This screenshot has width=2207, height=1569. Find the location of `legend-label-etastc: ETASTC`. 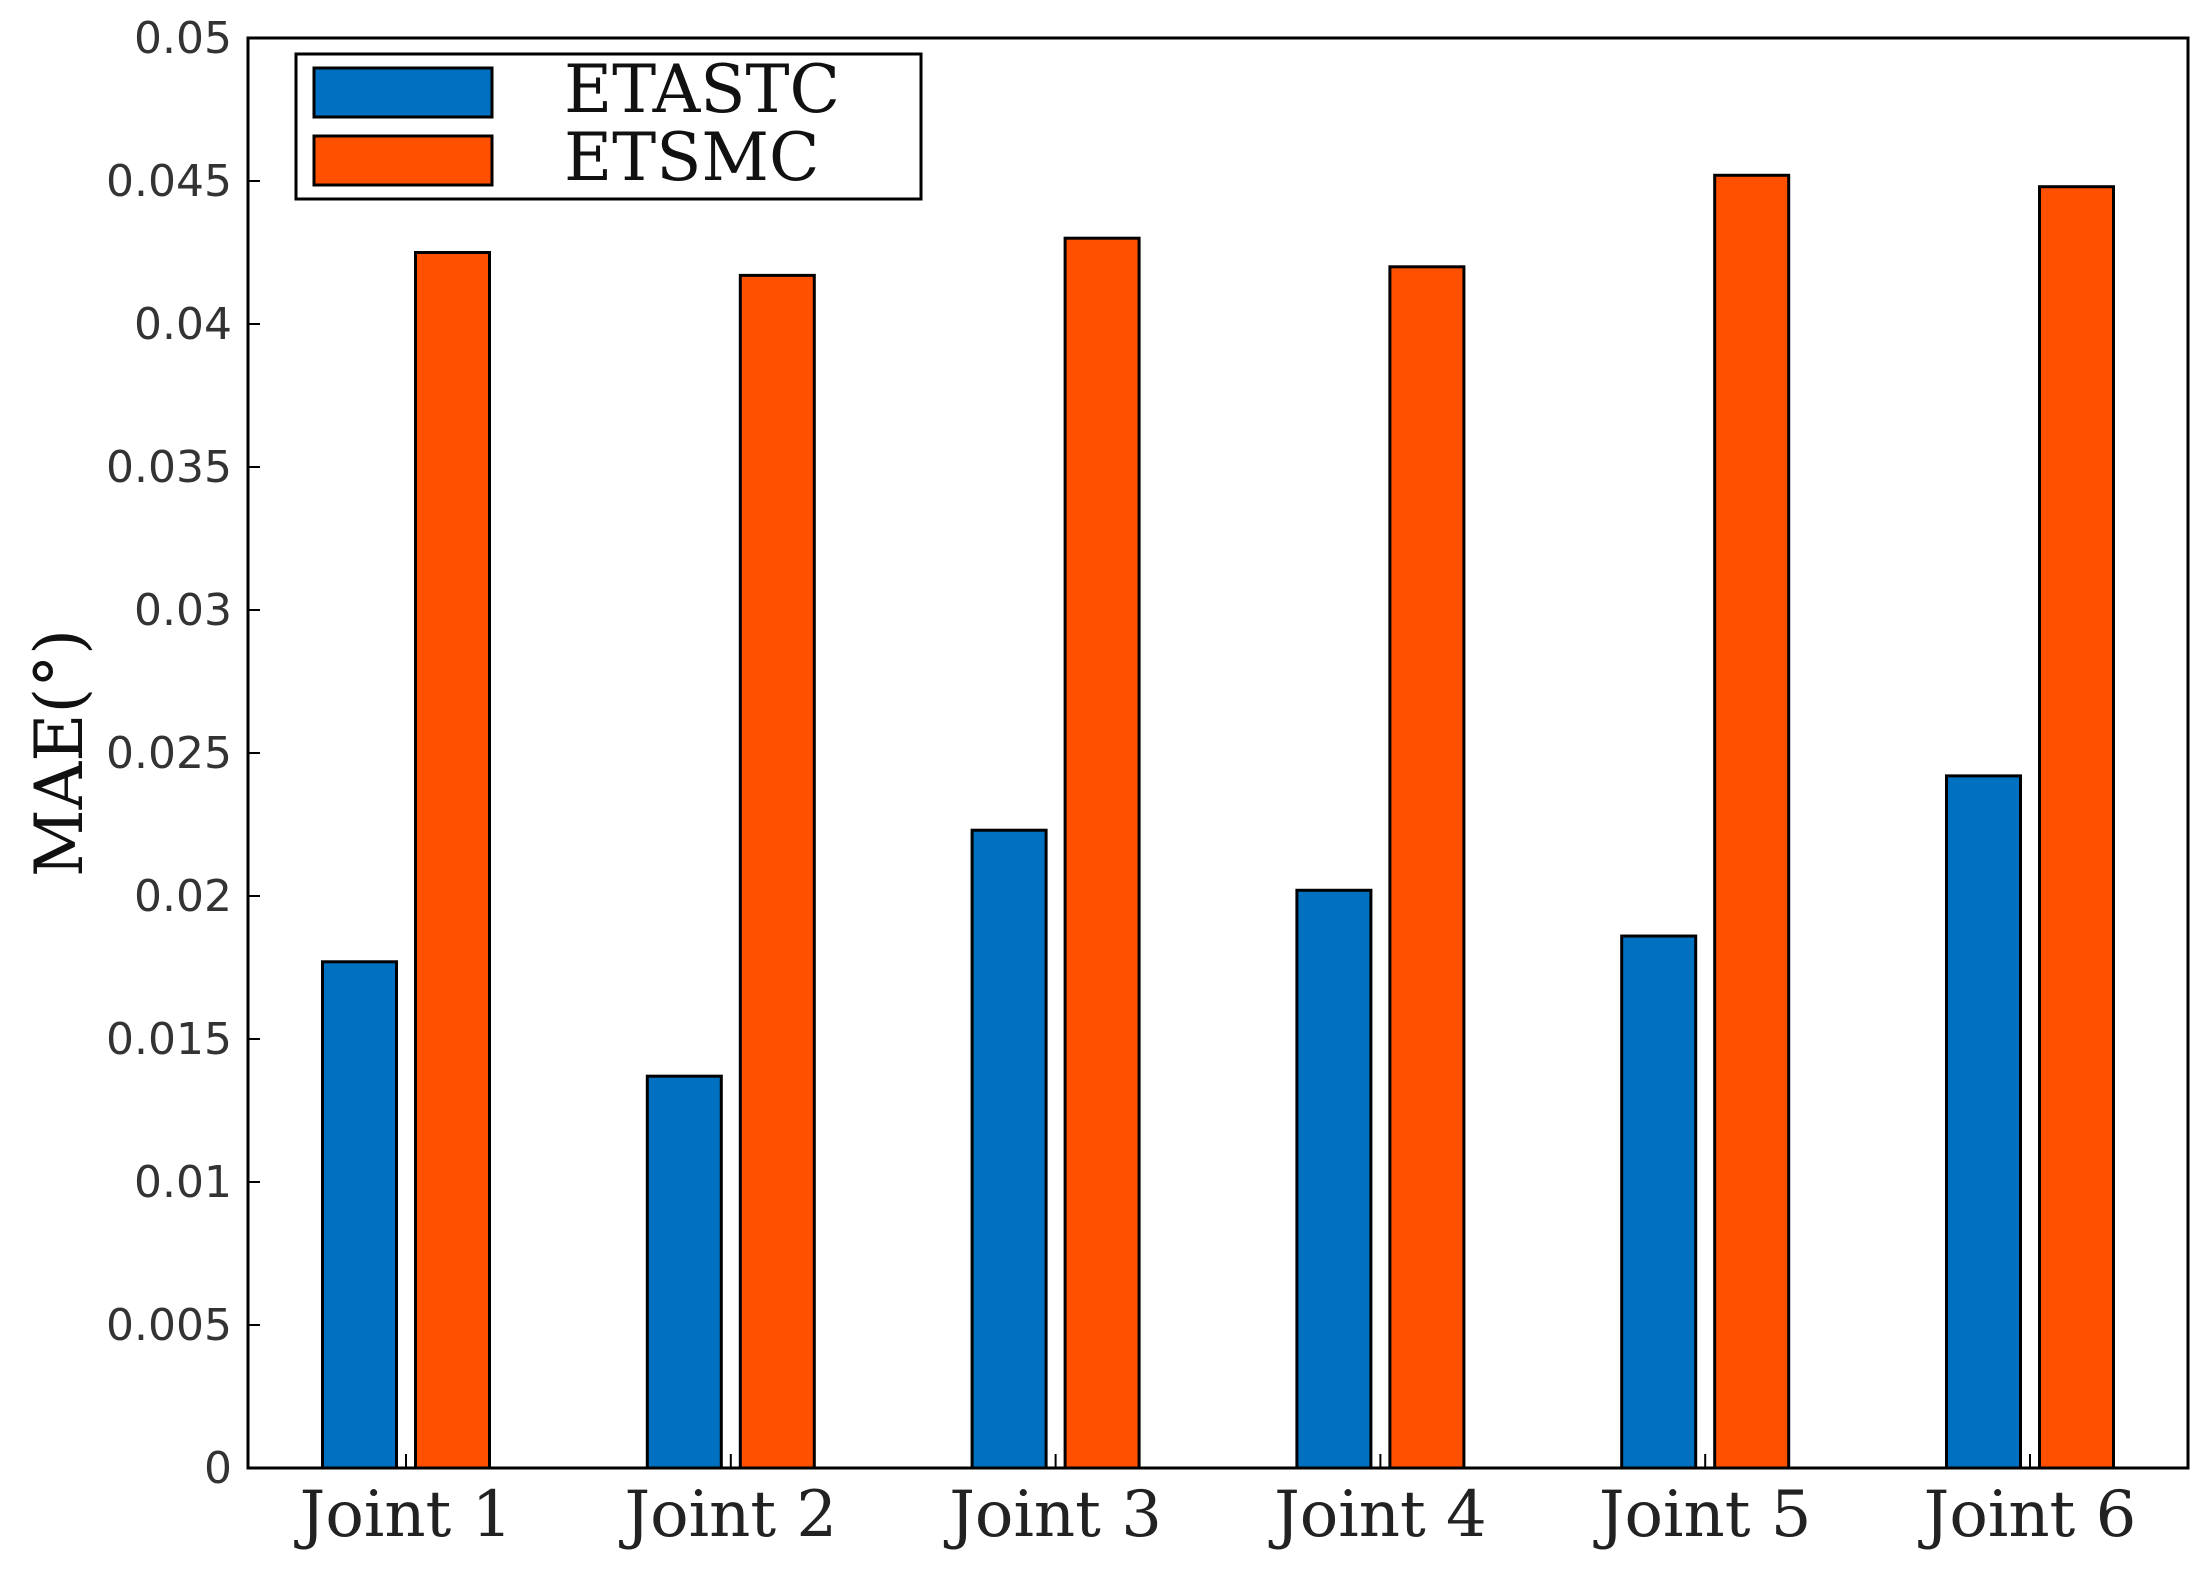

legend-label-etastc: ETASTC is located at coordinates (702, 89).